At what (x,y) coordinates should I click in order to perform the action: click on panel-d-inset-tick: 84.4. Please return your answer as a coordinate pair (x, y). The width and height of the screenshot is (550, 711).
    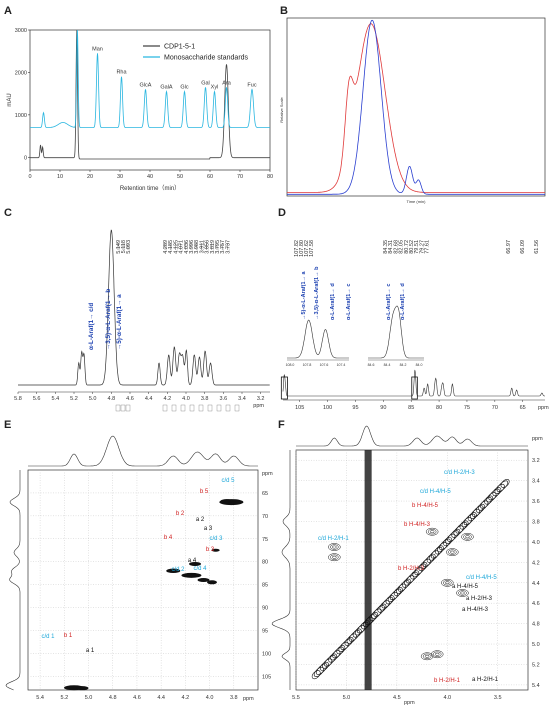
    Looking at the image, I should click on (387, 365).